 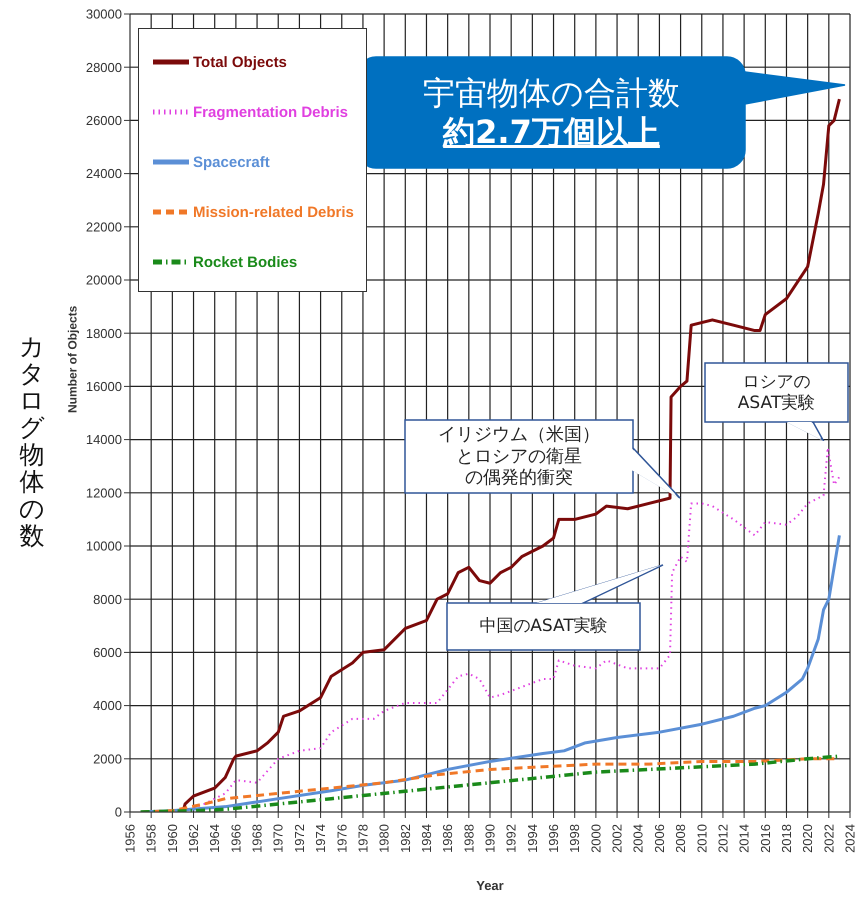 I want to click on x-tick-label: 1974, so click(x=320, y=838).